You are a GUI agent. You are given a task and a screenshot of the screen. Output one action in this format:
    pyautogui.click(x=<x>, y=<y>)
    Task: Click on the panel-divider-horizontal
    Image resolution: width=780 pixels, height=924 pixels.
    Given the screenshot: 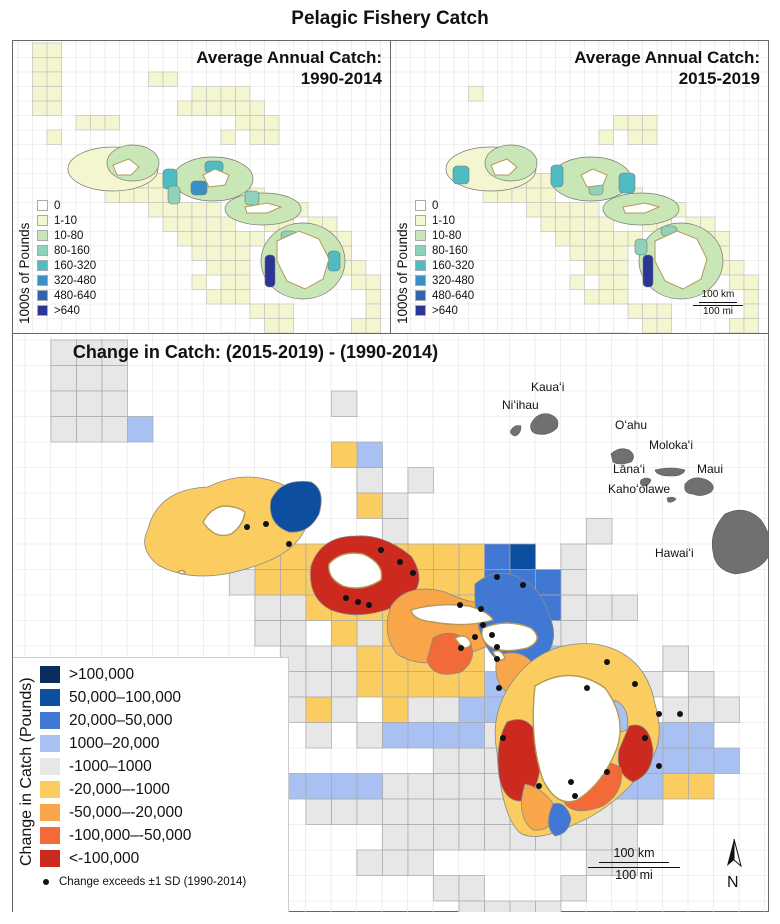 What is the action you would take?
    pyautogui.click(x=390, y=333)
    